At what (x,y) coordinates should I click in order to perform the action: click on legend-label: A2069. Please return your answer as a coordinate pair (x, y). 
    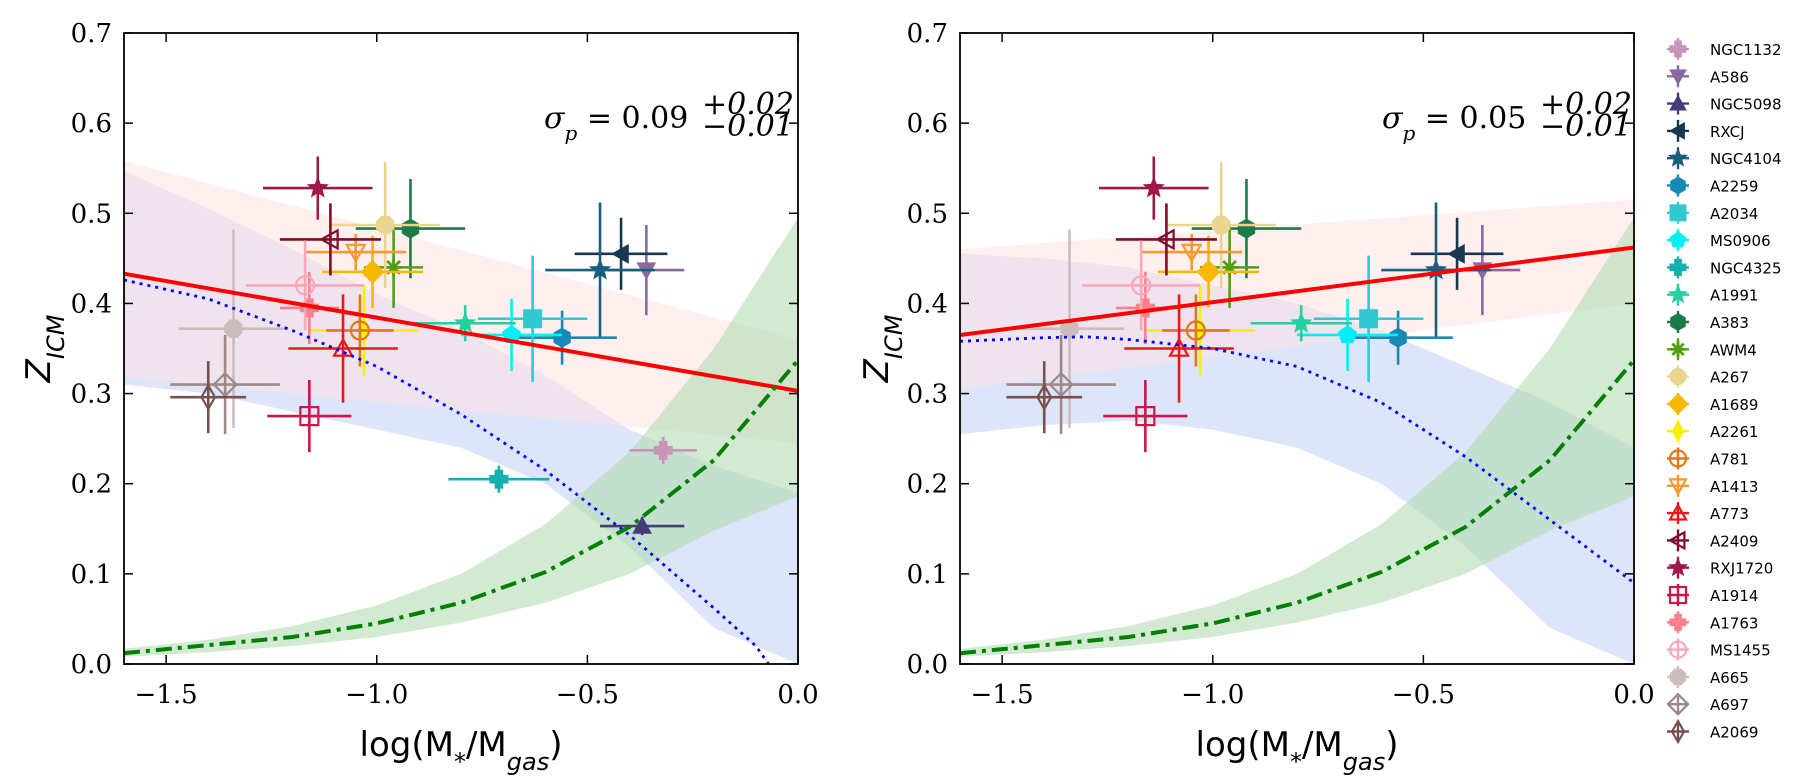
    Looking at the image, I should click on (1734, 733).